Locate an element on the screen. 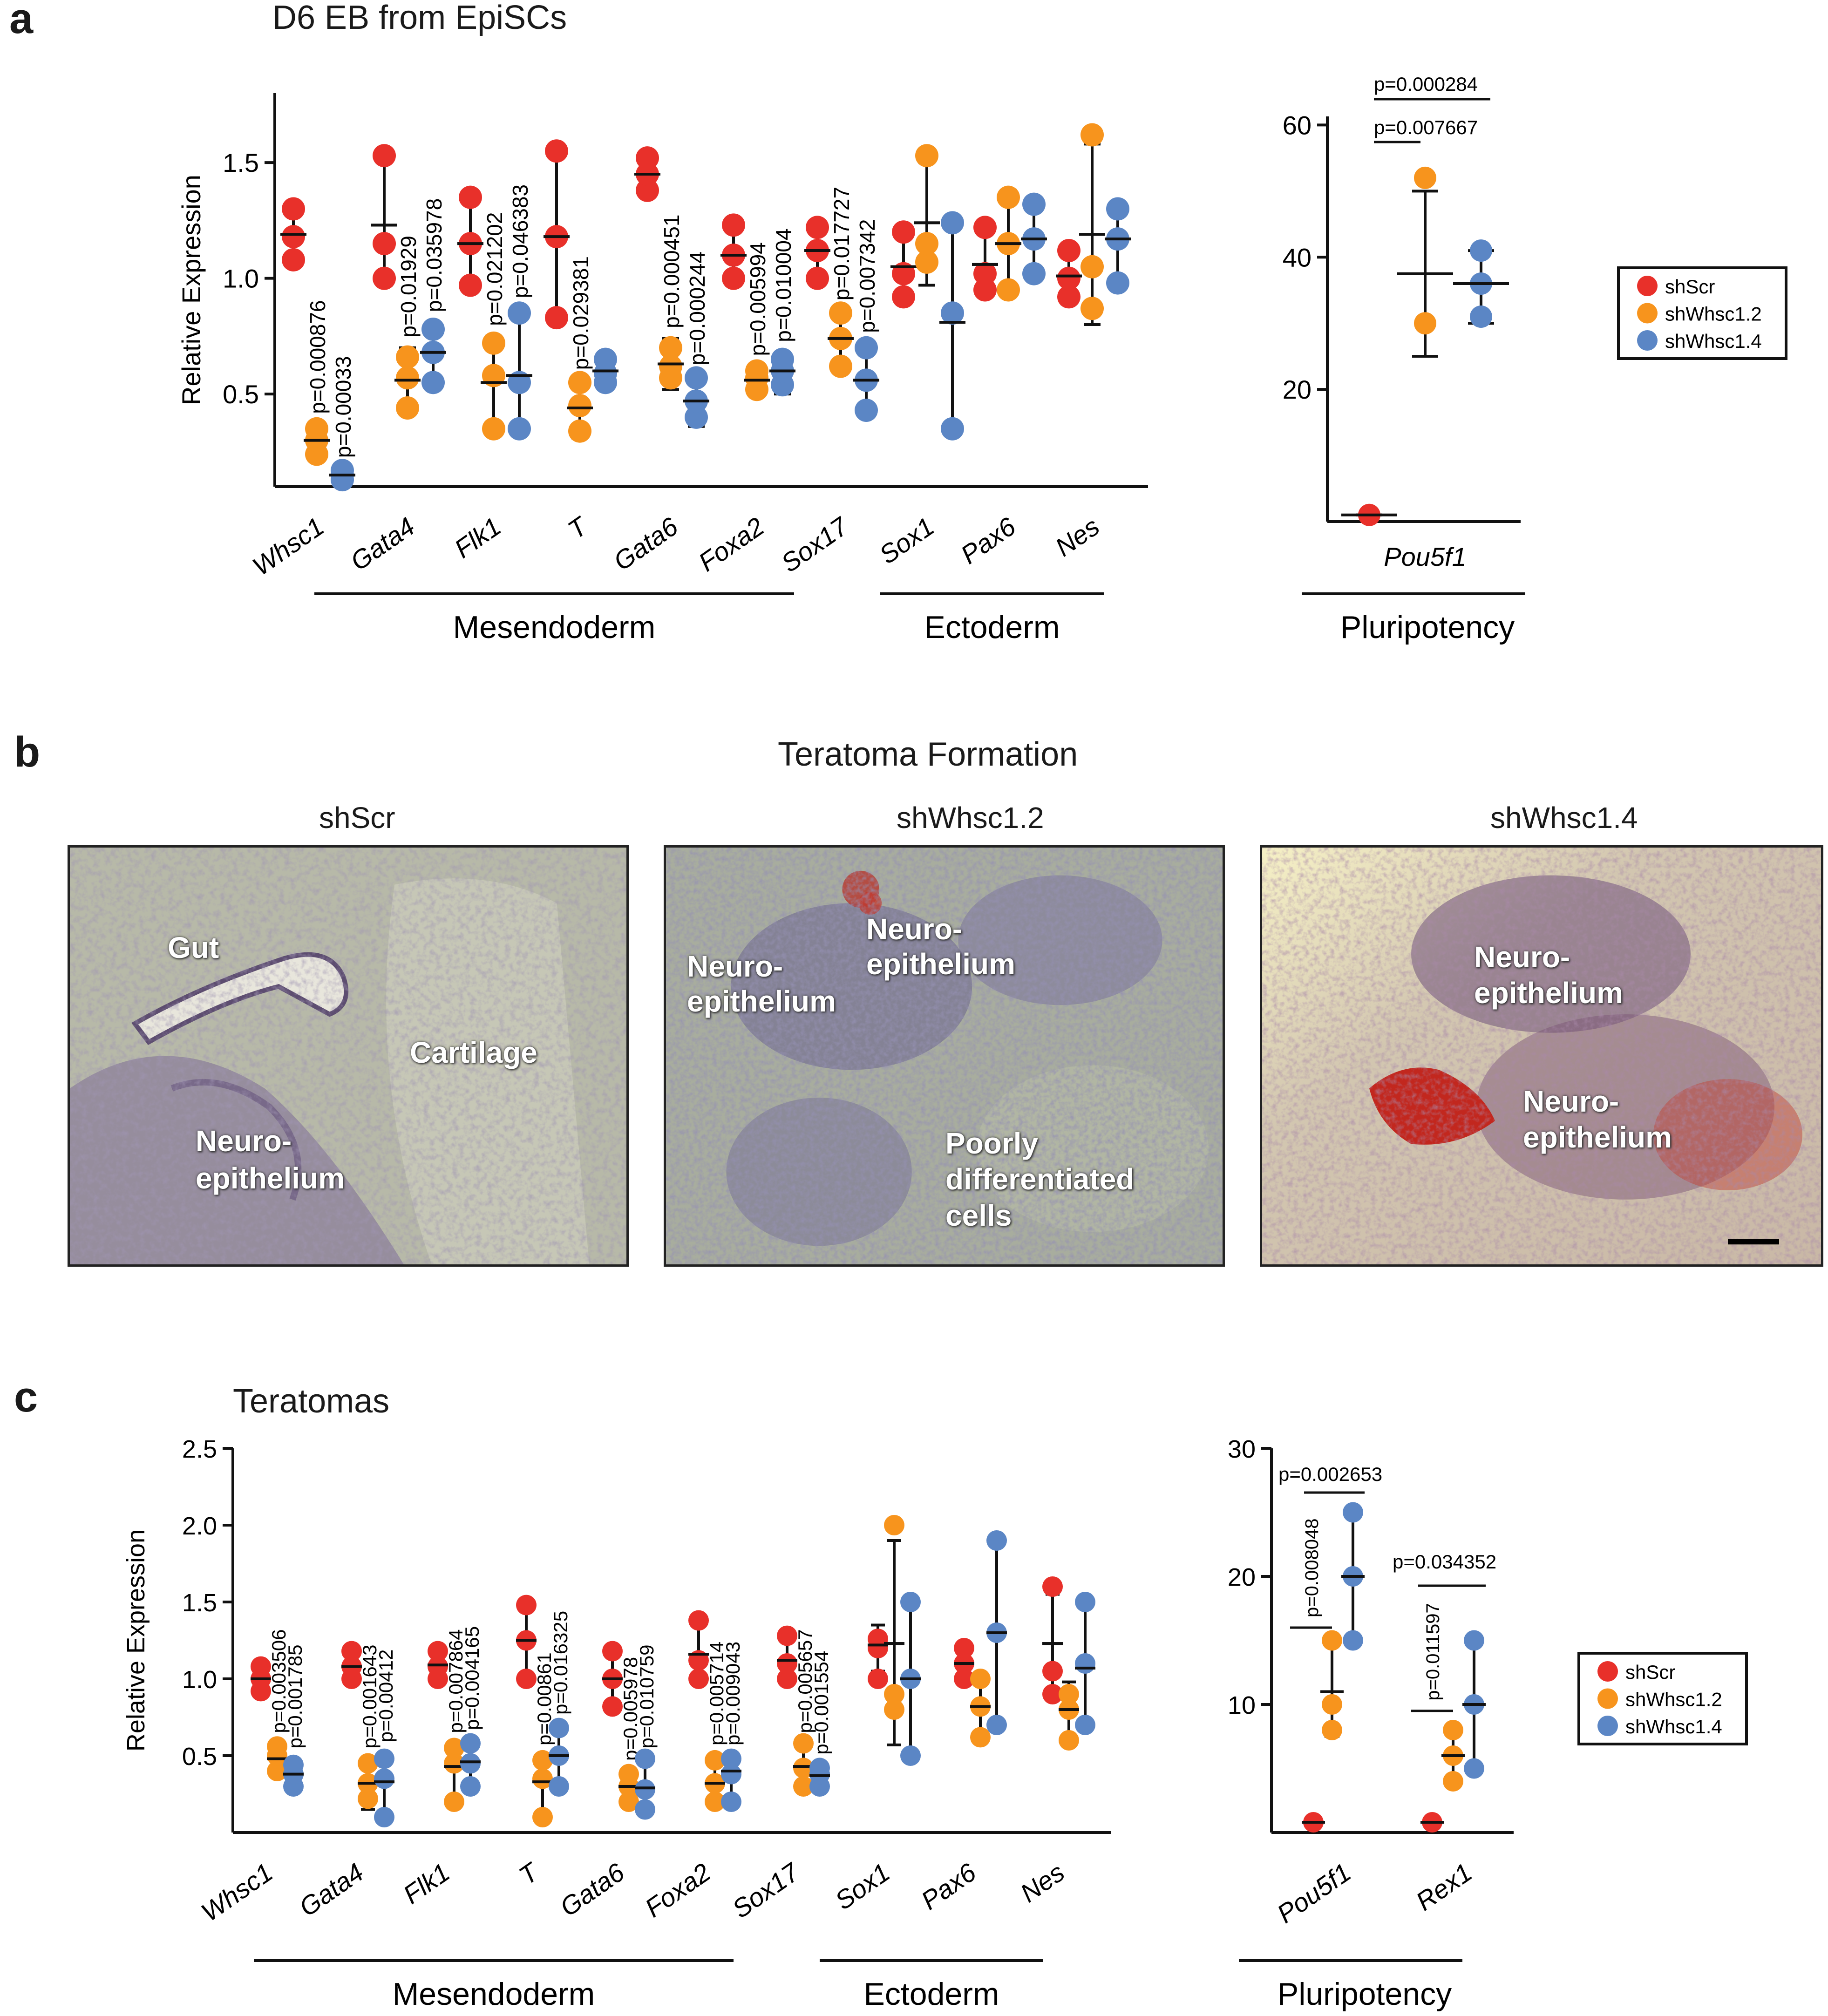 The width and height of the screenshot is (1828, 2016). micrograph-shwhsc1-4: Neuro- epithelium Neuro- epithelium is located at coordinates (1542, 1056).